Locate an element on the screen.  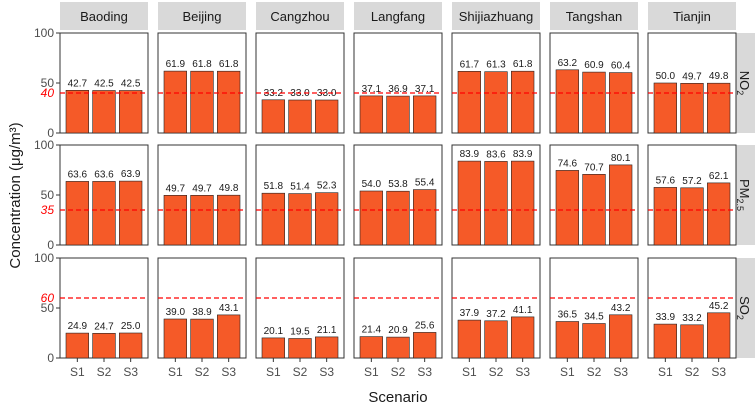
x-tick-label-langfang-s3: S3 is located at coordinates (424, 372).